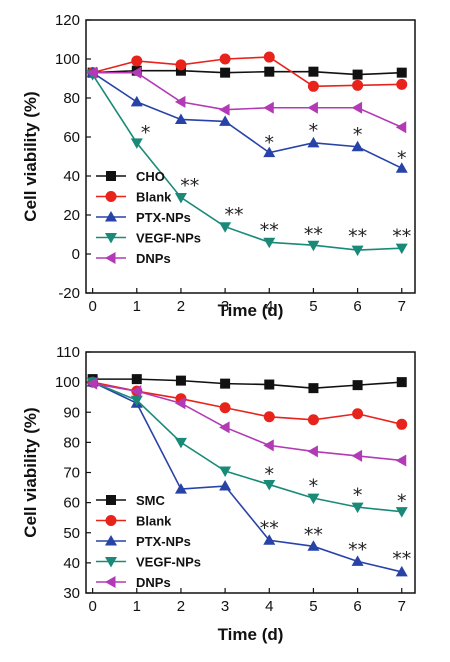  What do you see at coordinates (68, 352) in the screenshot?
I see `y-tick-label: 110` at bounding box center [68, 352].